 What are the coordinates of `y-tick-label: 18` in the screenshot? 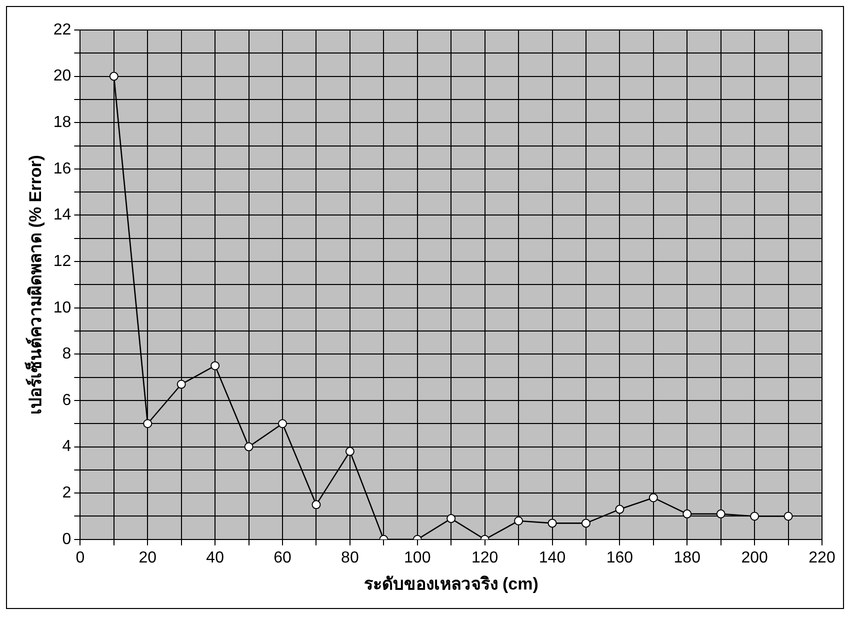 It's located at (62, 123).